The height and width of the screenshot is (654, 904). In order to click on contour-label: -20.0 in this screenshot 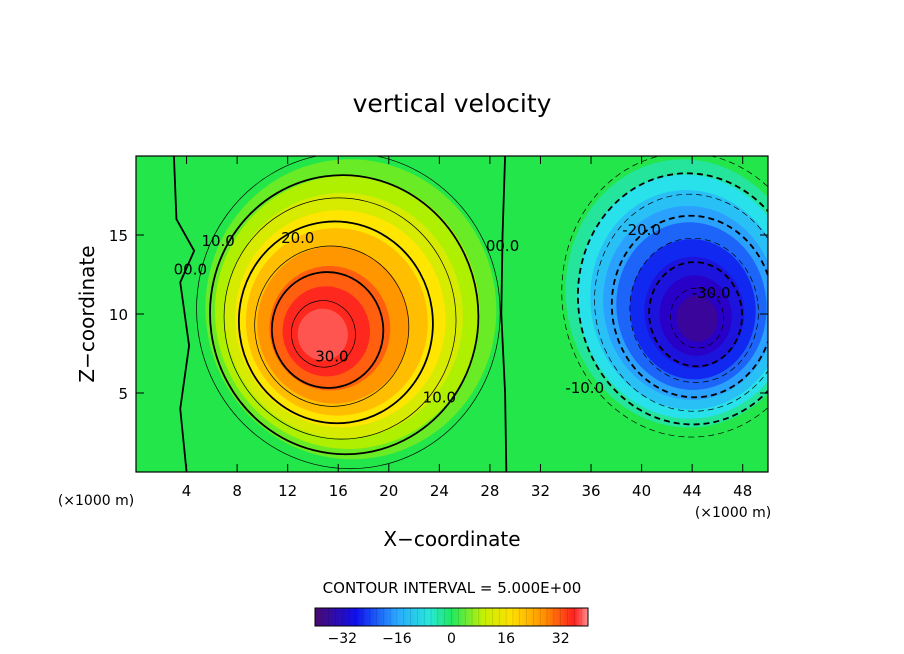, I will do `click(641, 230)`.